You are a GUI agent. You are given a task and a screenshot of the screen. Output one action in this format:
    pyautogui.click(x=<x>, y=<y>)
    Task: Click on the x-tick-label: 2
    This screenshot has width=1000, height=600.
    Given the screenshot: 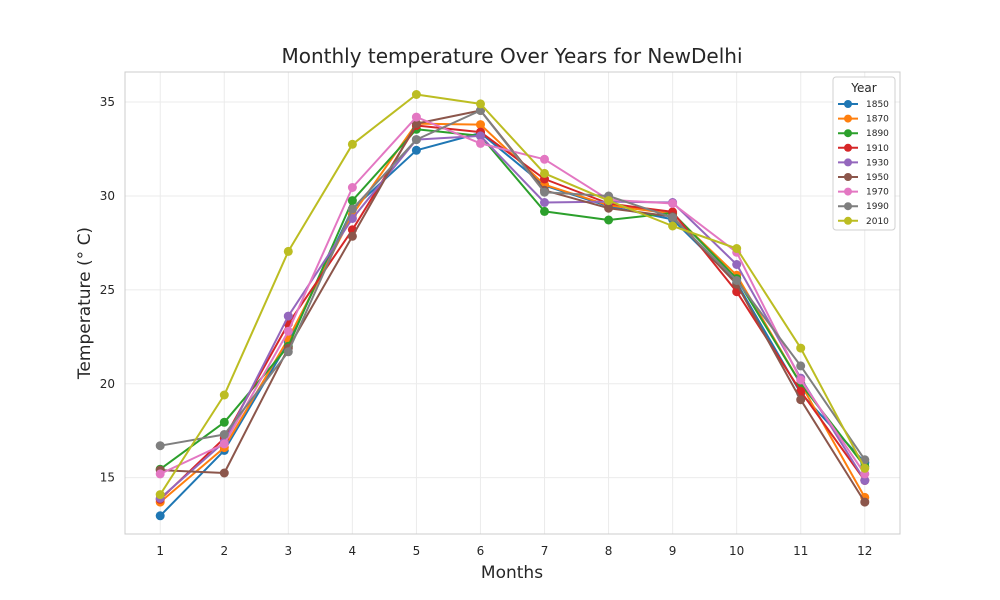 What is the action you would take?
    pyautogui.click(x=224, y=551)
    